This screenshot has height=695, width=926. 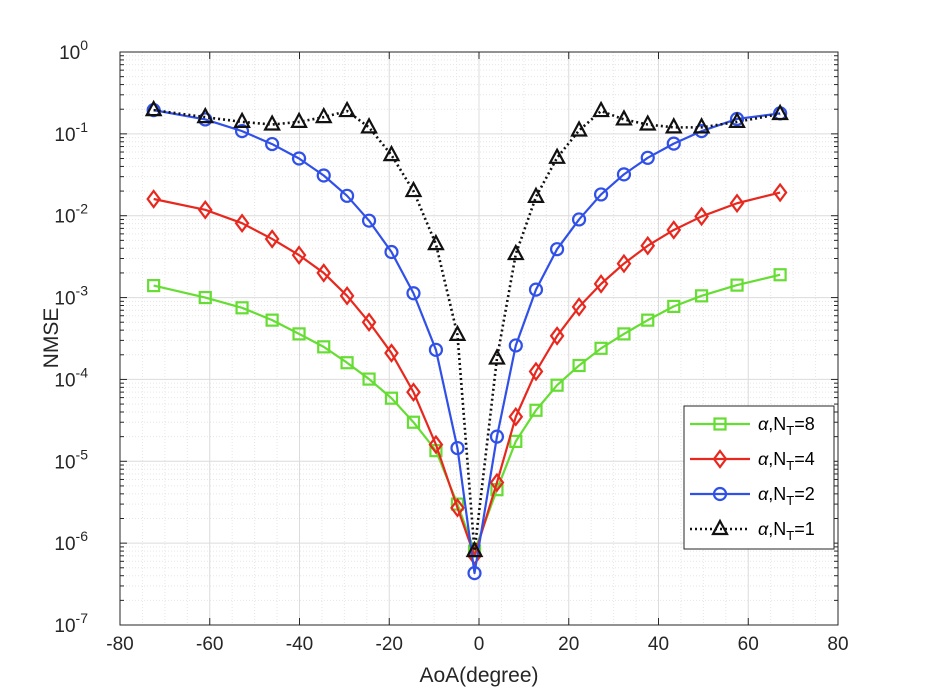 I want to click on legend-label: α,NT=4, so click(x=786, y=461).